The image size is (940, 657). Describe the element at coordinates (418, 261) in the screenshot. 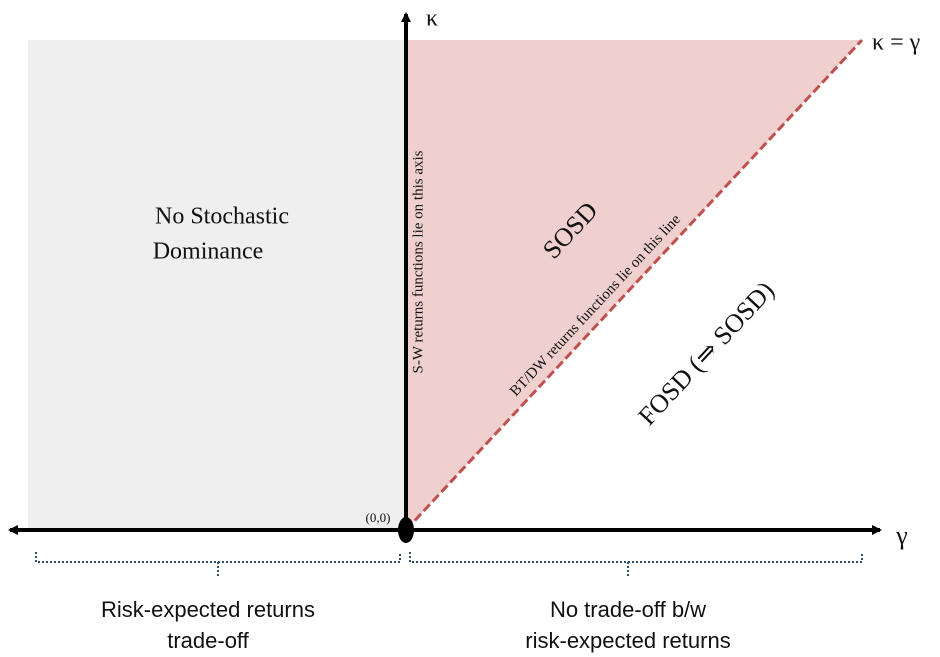

I see `axis-annotation: S-W returns functions lie on this axis` at that location.